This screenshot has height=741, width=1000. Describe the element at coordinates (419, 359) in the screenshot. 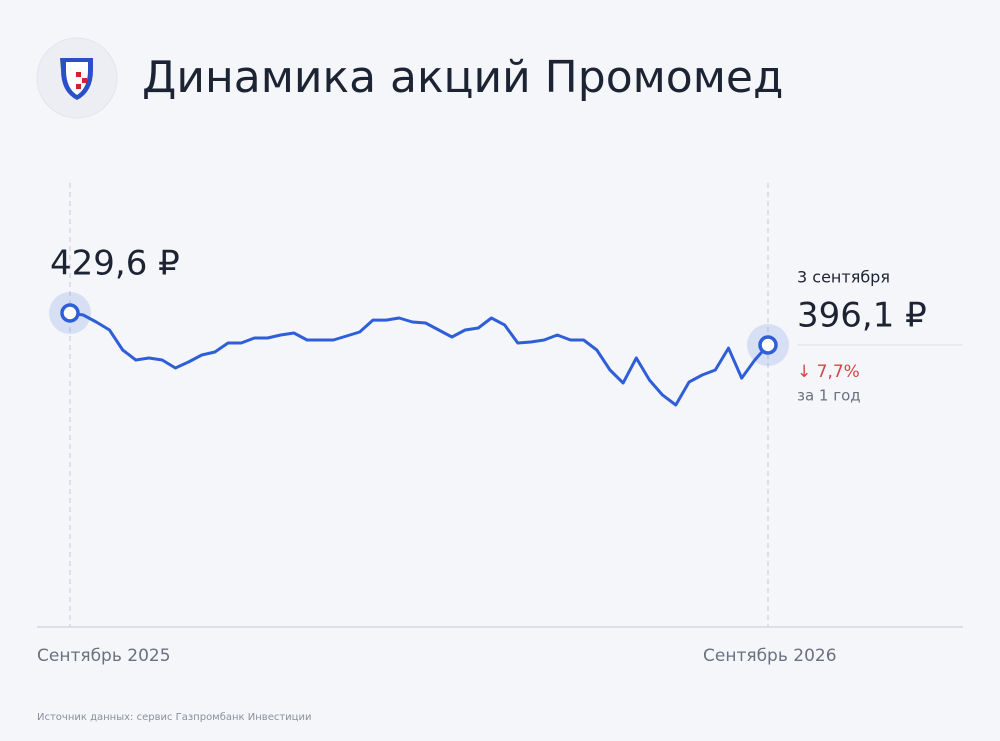

I see `price-line` at that location.